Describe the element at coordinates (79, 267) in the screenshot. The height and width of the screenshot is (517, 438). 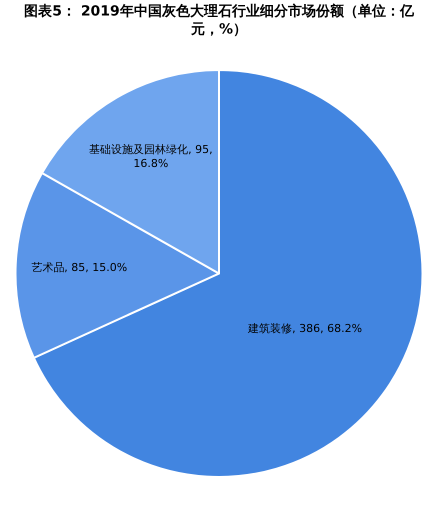
I see `slice-label: 艺术品, 85, 15.0%` at that location.